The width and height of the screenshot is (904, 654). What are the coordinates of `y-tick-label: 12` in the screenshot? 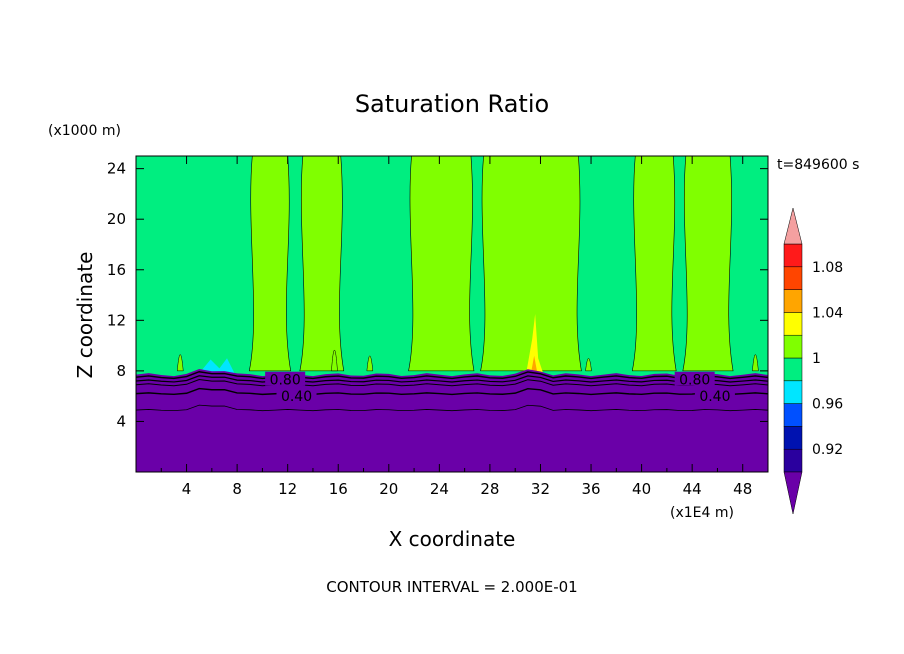 It's located at (116, 320).